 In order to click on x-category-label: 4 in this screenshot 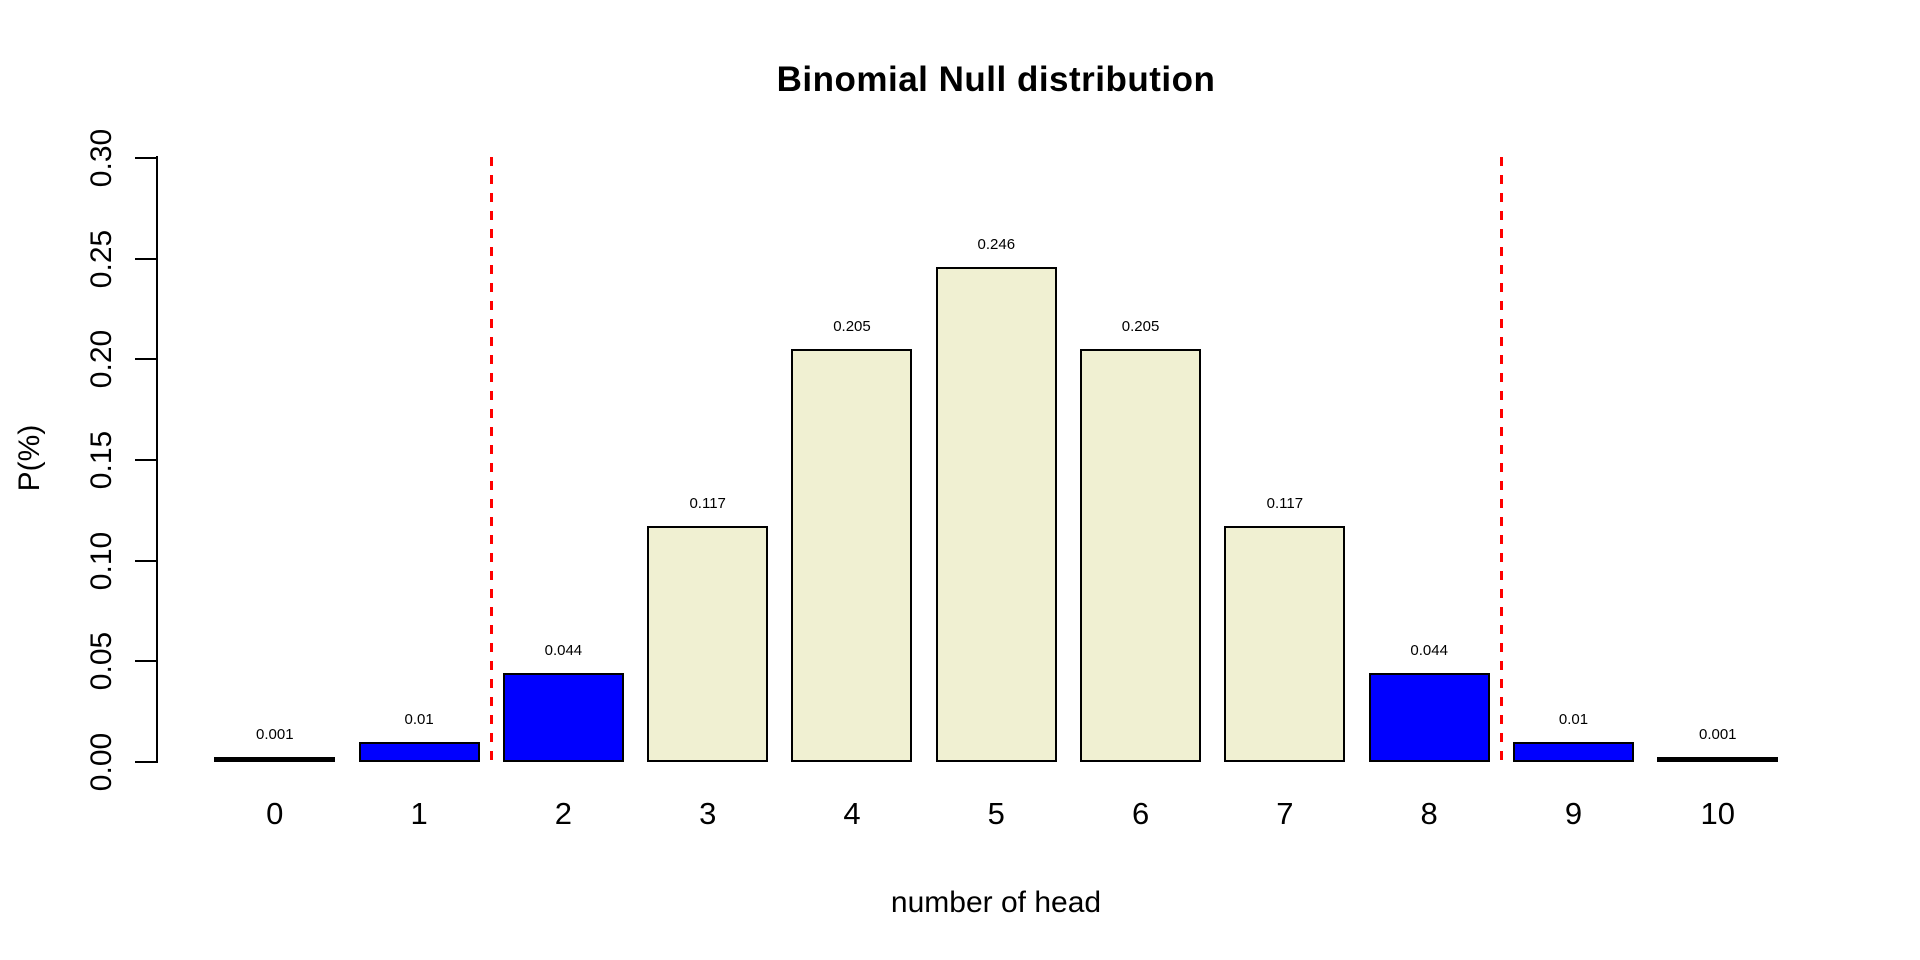, I will do `click(852, 813)`.